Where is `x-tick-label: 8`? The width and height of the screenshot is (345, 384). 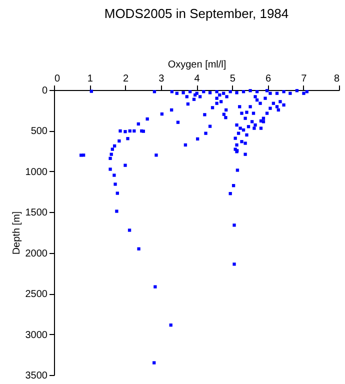
x-tick-label: 8 is located at coordinates (337, 79).